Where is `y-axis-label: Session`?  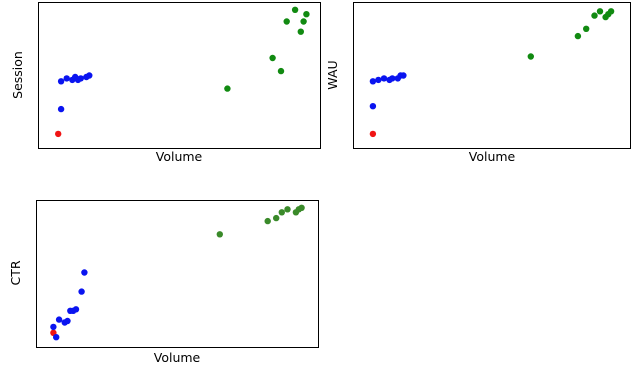 y-axis-label: Session is located at coordinates (17, 75).